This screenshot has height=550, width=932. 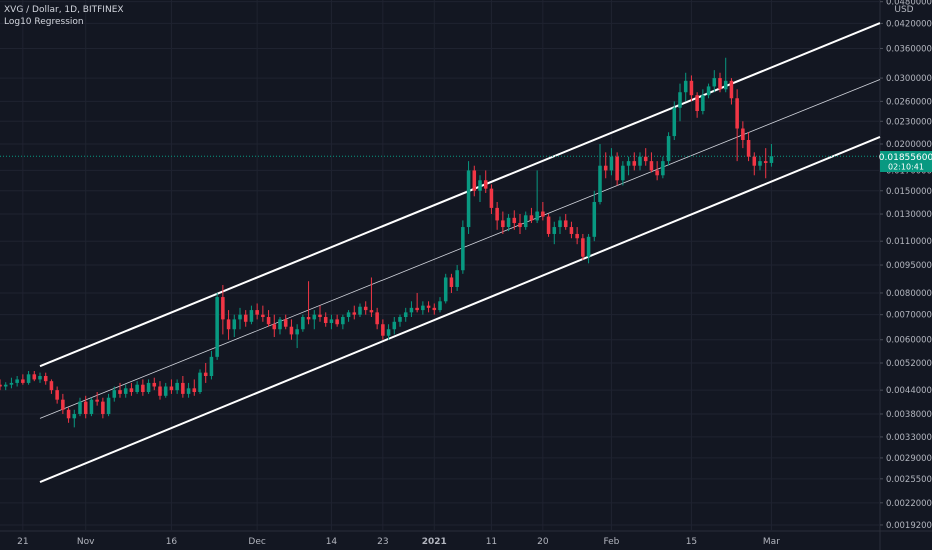 I want to click on indicator-label: Log10 Regression, so click(x=44, y=22).